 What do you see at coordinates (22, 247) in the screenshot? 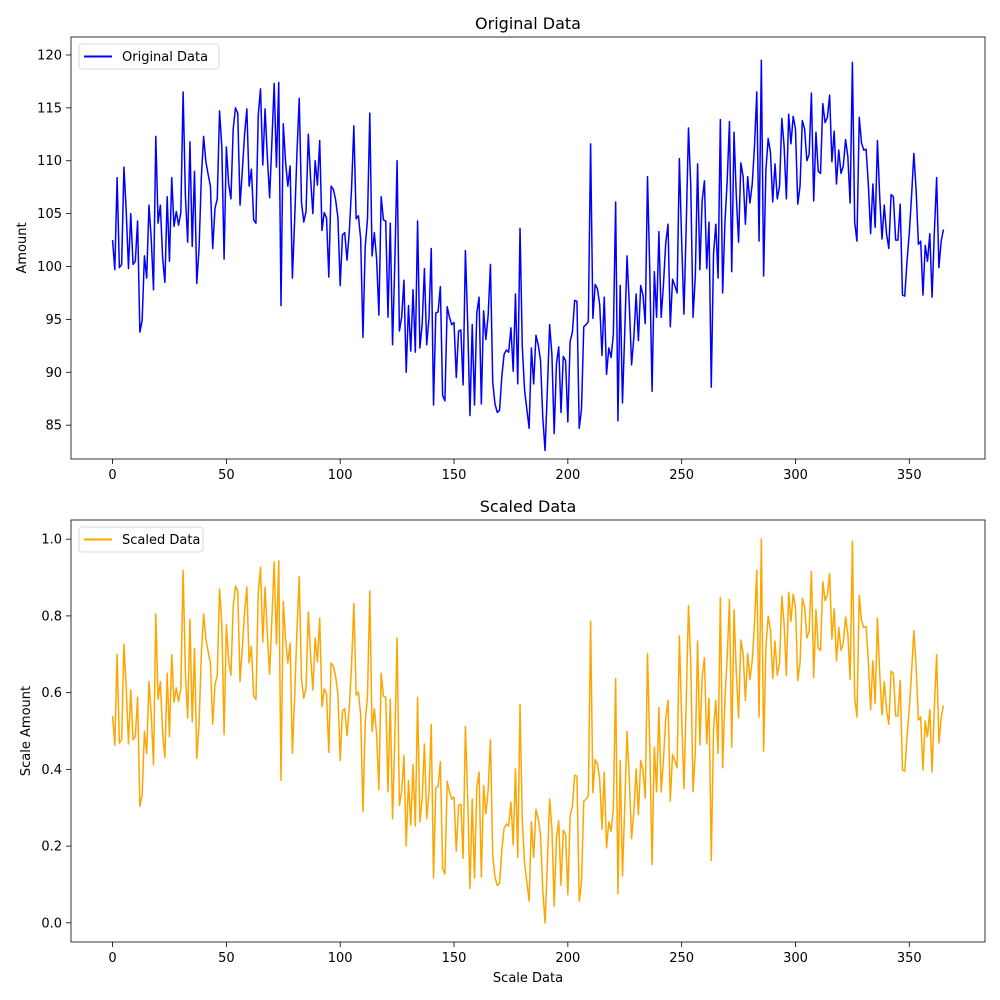
I see `y-axis-label: Amount` at bounding box center [22, 247].